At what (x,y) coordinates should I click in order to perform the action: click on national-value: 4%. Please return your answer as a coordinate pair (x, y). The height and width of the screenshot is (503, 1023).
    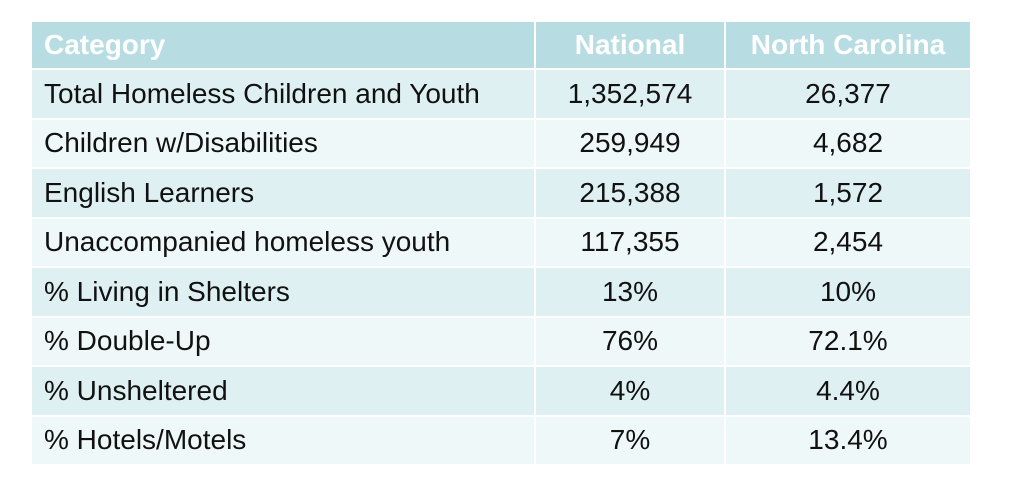
    Looking at the image, I should click on (631, 392).